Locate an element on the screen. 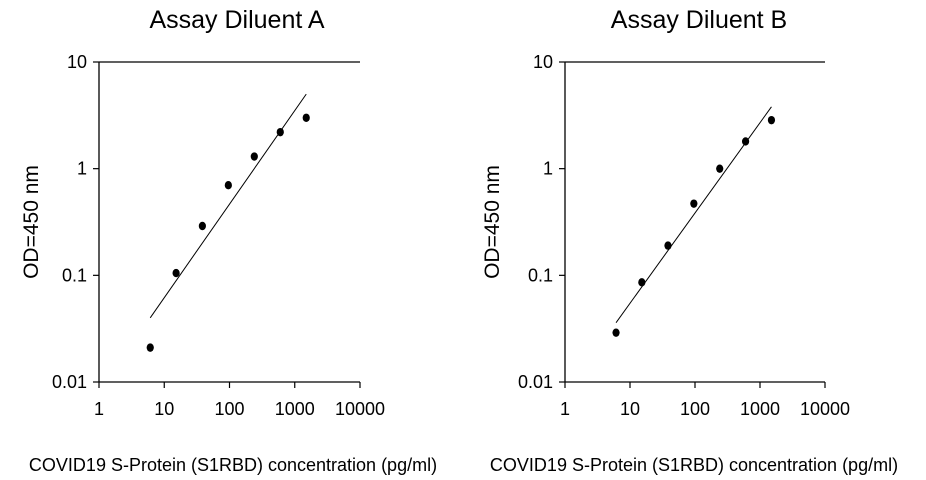  chart-title: Assay Diluent A is located at coordinates (236, 20).